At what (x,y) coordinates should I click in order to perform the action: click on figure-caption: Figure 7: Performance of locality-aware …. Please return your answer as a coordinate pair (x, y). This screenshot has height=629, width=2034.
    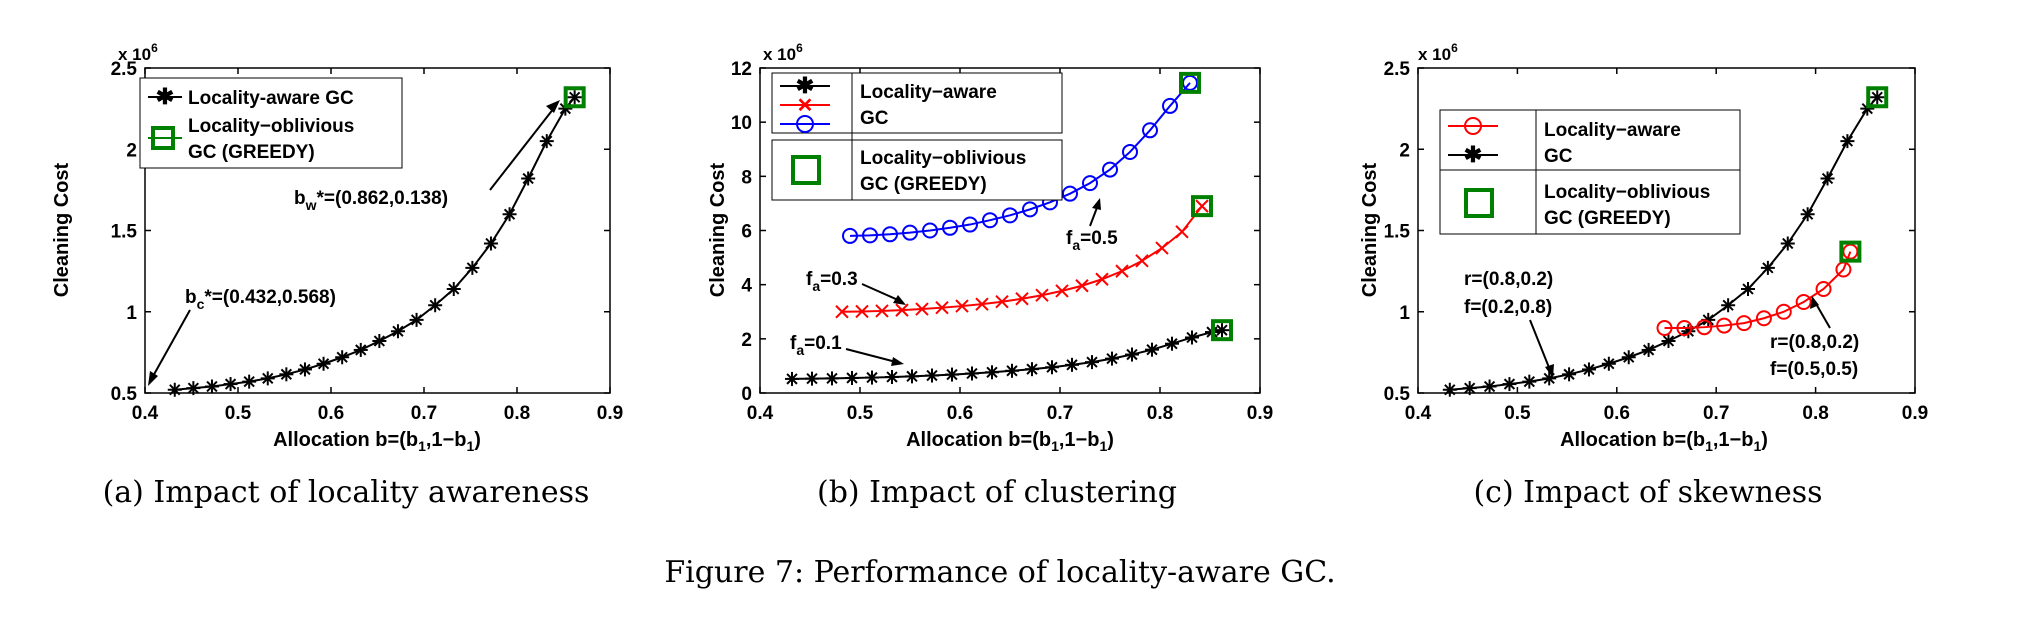
    Looking at the image, I should click on (999, 572).